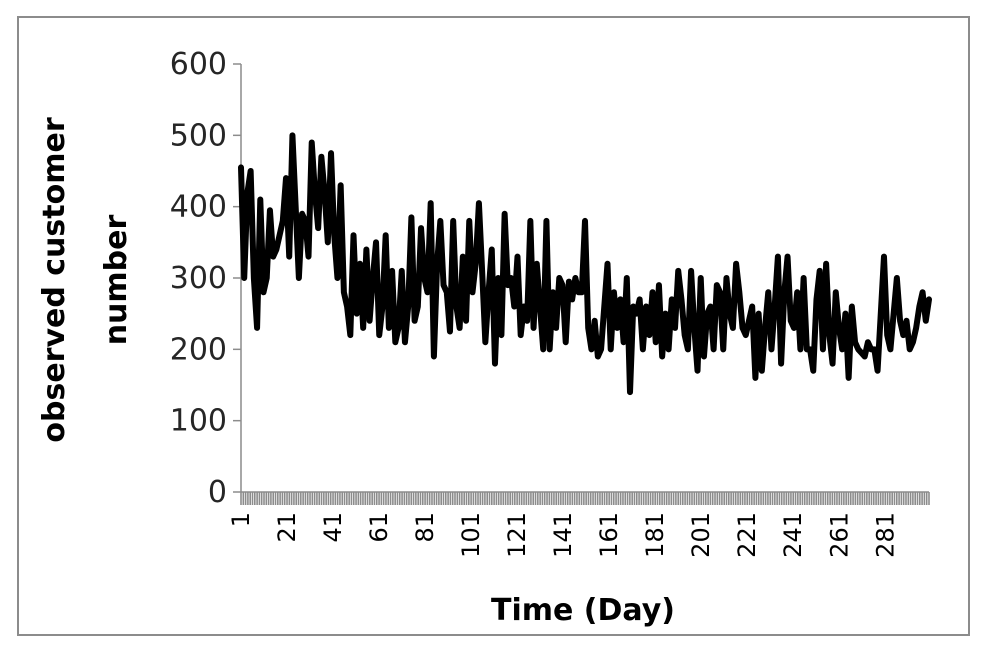  What do you see at coordinates (287, 527) in the screenshot?
I see `x-tick-label: 21` at bounding box center [287, 527].